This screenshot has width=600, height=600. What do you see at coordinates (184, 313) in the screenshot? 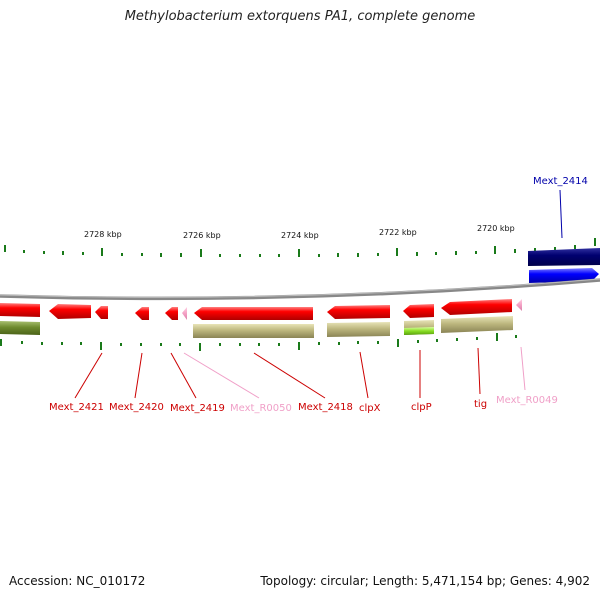
I see `gene-mext-r0050` at bounding box center [184, 313].